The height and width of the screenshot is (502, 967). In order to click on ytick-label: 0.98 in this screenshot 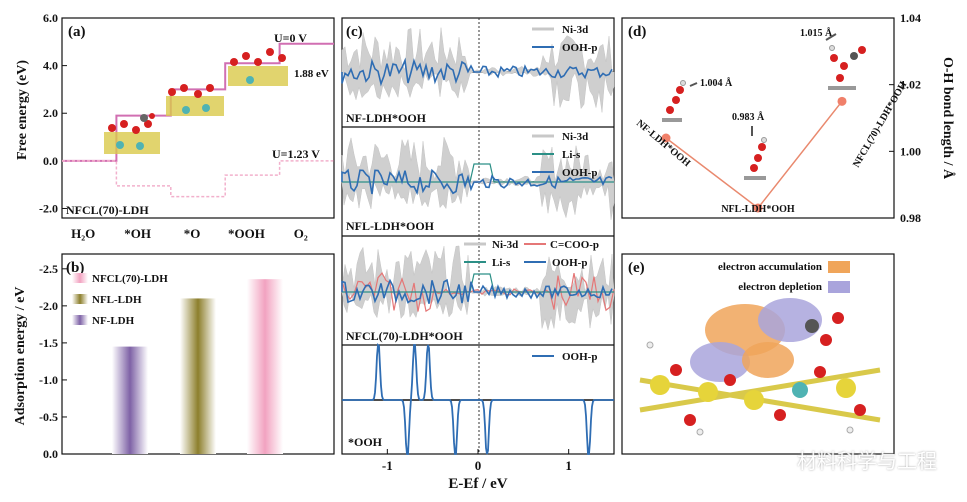, I will do `click(910, 218)`.